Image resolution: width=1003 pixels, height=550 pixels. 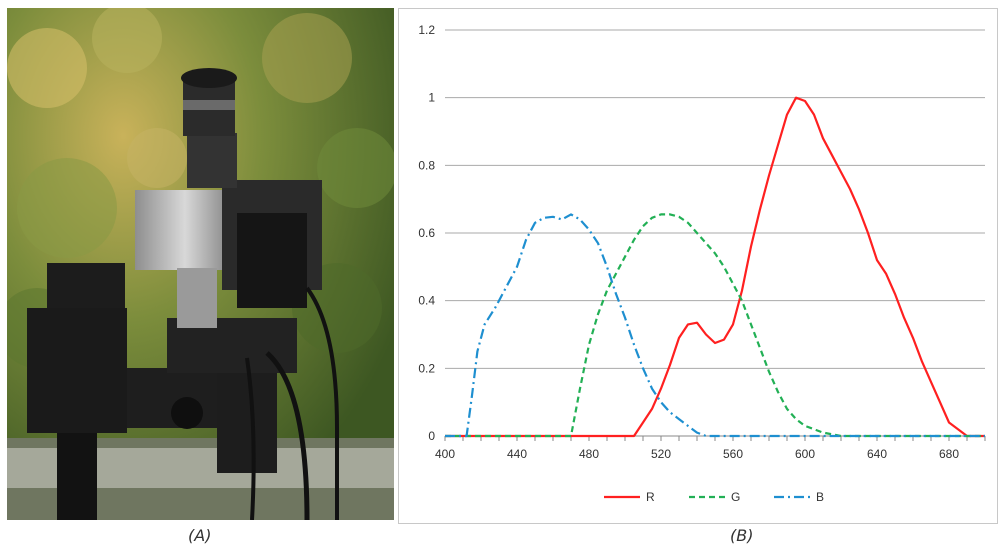 I want to click on y-tick-label: 0.8, so click(x=426, y=165).